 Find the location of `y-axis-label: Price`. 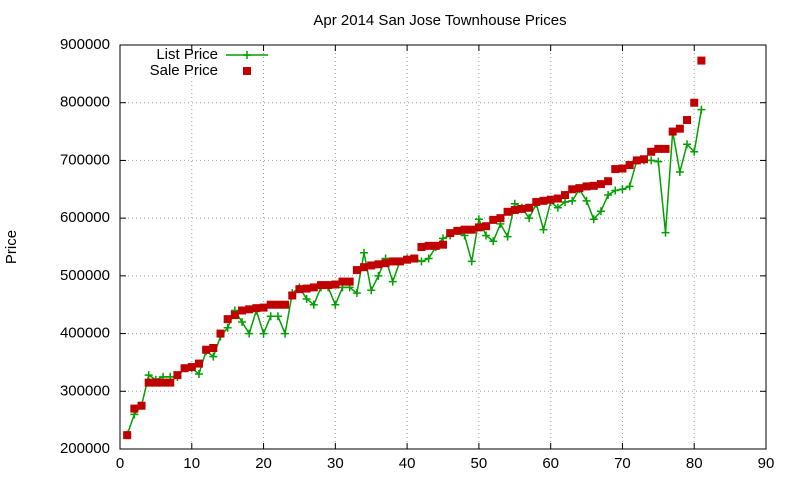

y-axis-label: Price is located at coordinates (11, 247).